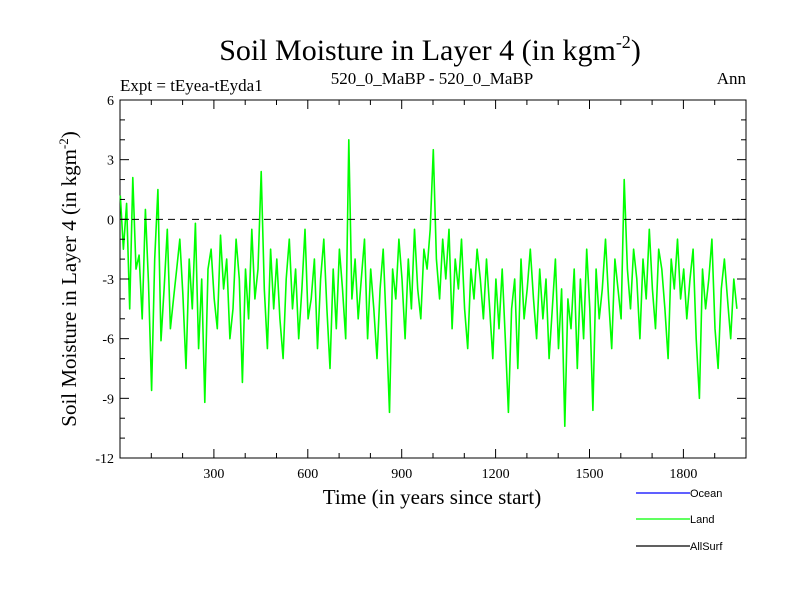 This screenshot has height=600, width=800. What do you see at coordinates (496, 474) in the screenshot?
I see `x-tick-label-1200: 1200` at bounding box center [496, 474].